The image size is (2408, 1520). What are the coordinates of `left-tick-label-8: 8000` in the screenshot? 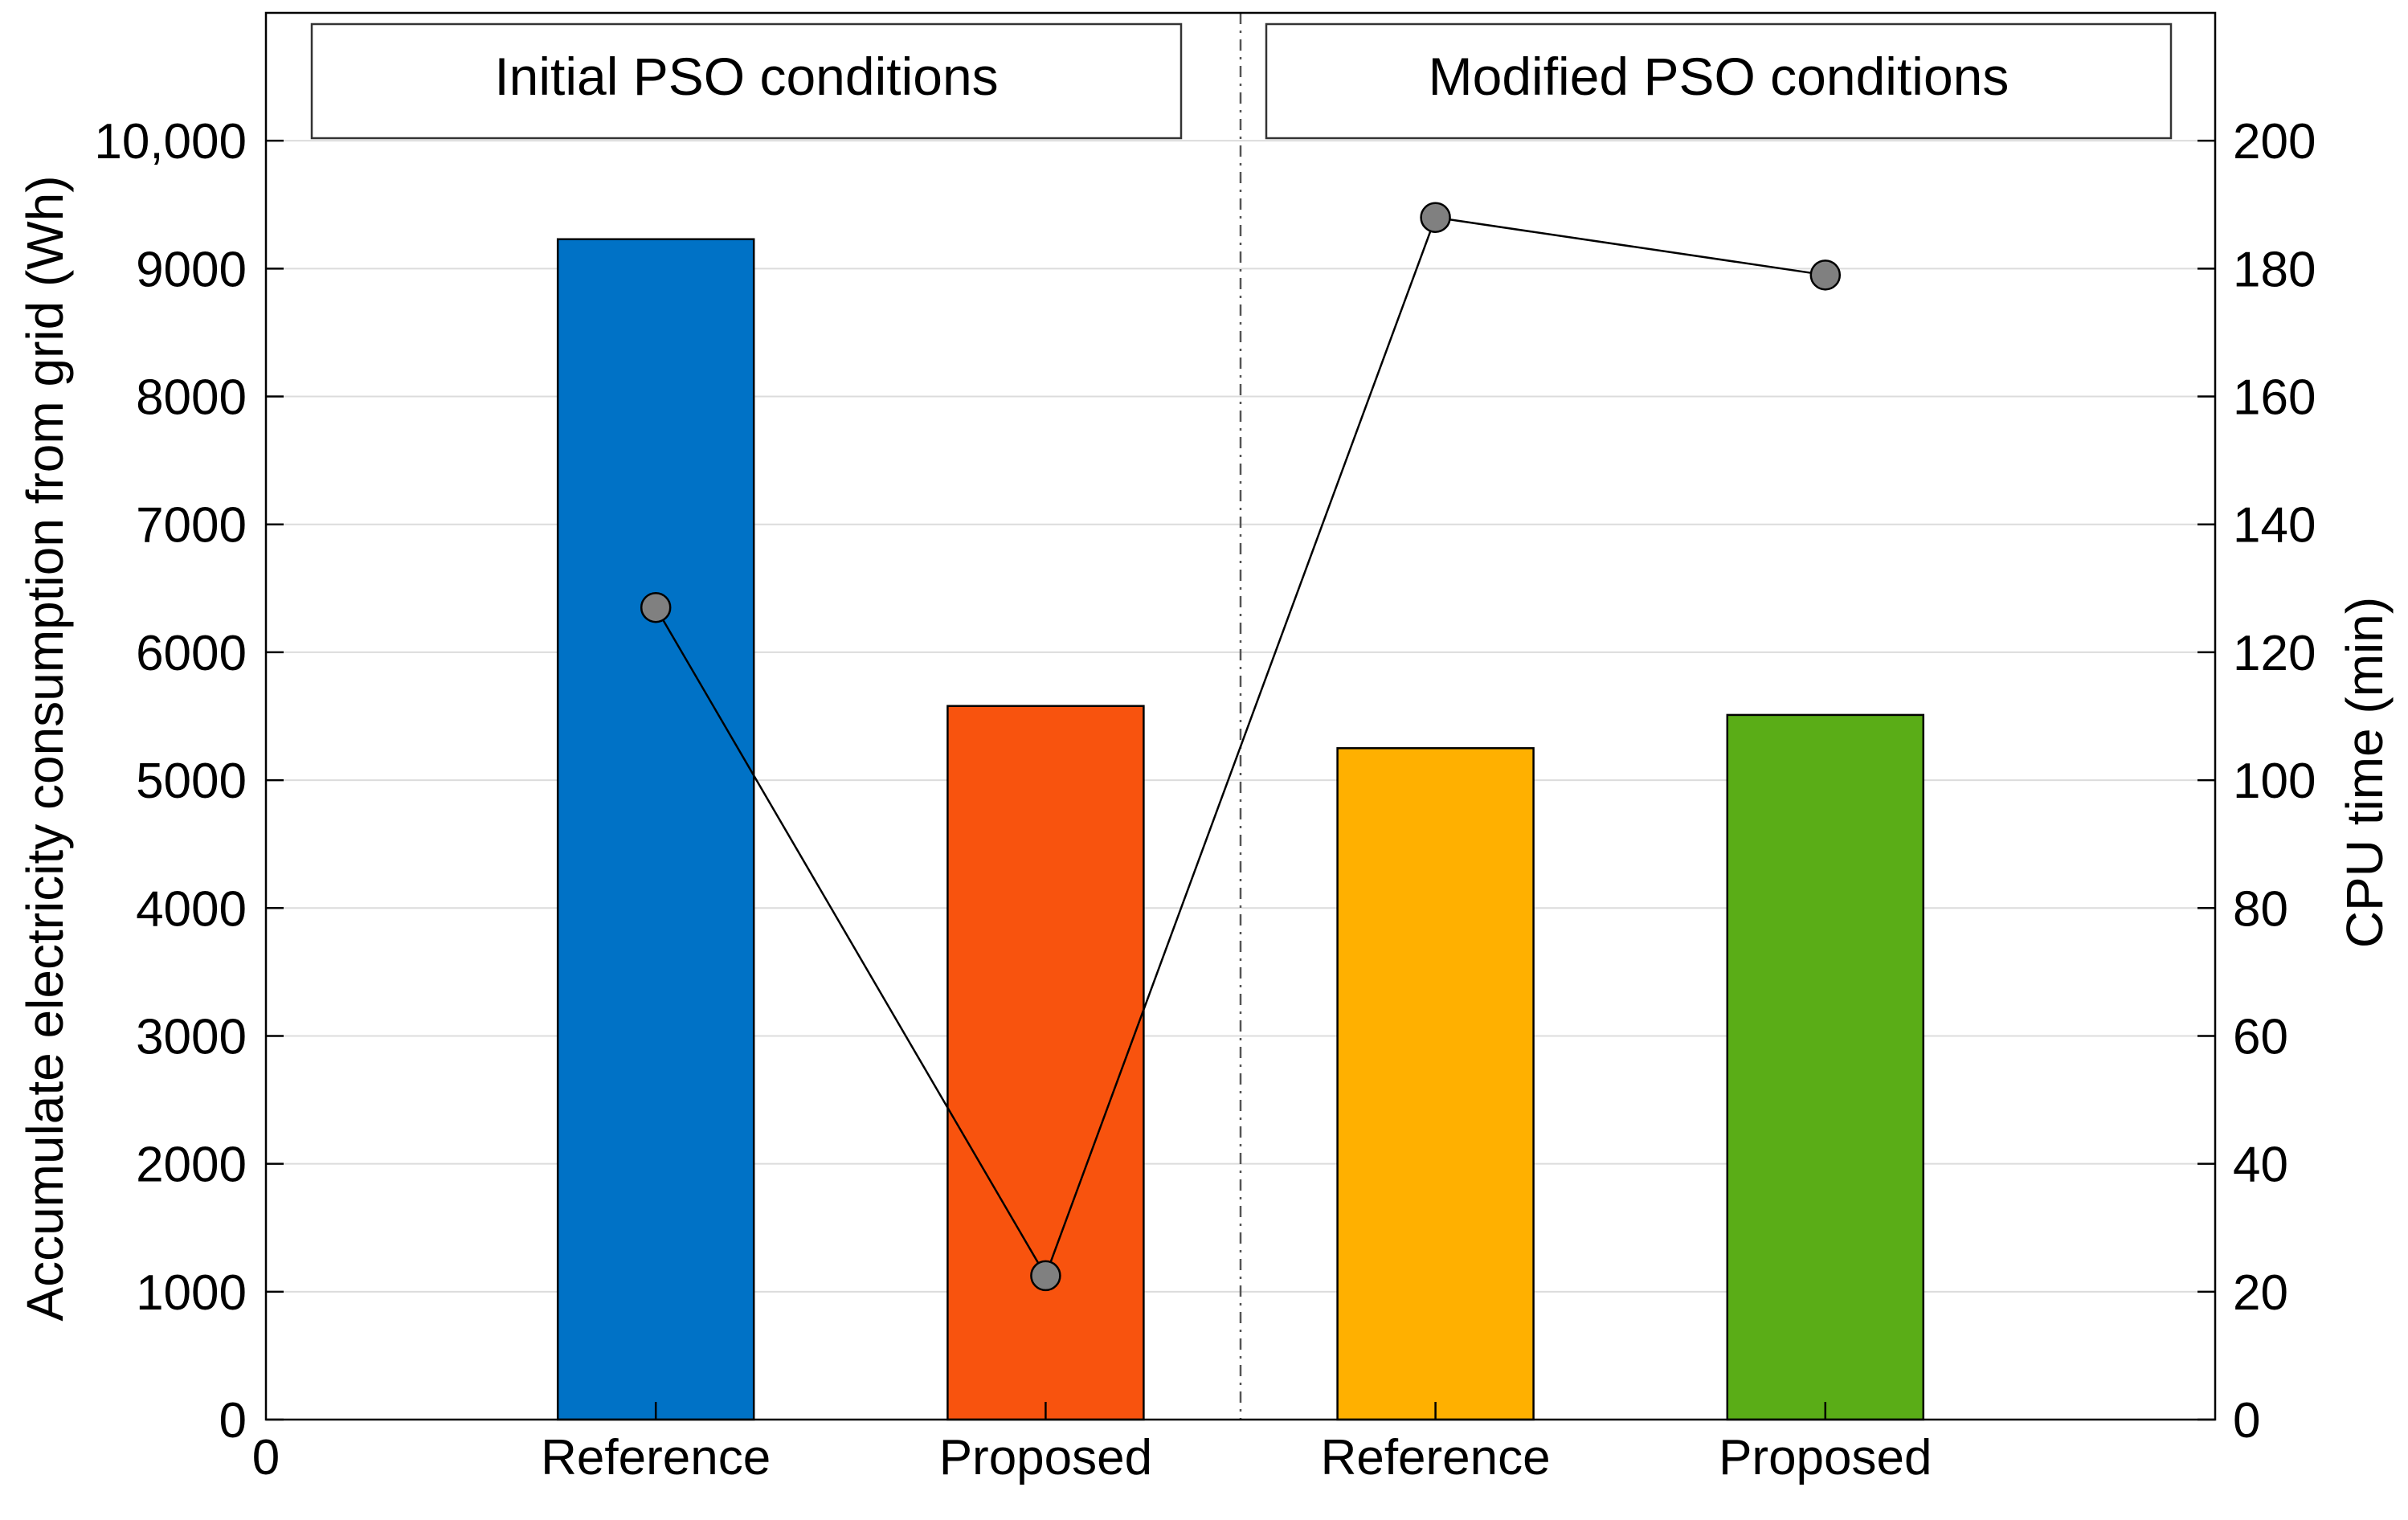 It's located at (191, 398).